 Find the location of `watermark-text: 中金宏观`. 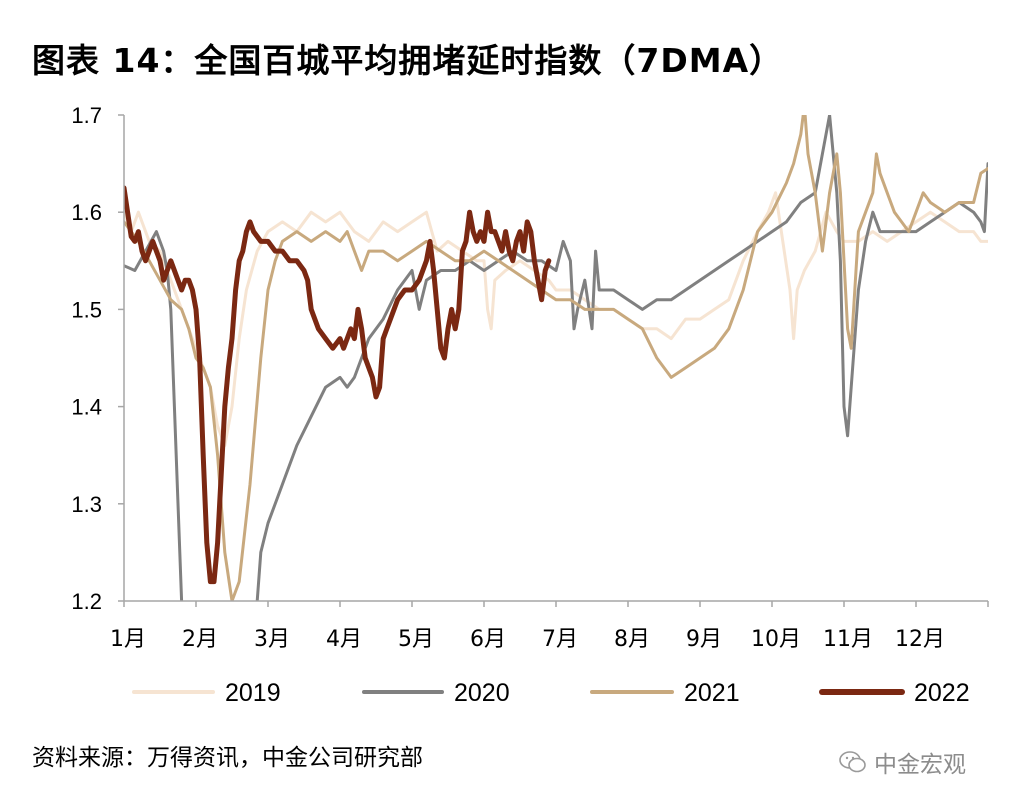

watermark-text: 中金宏观 is located at coordinates (920, 765).